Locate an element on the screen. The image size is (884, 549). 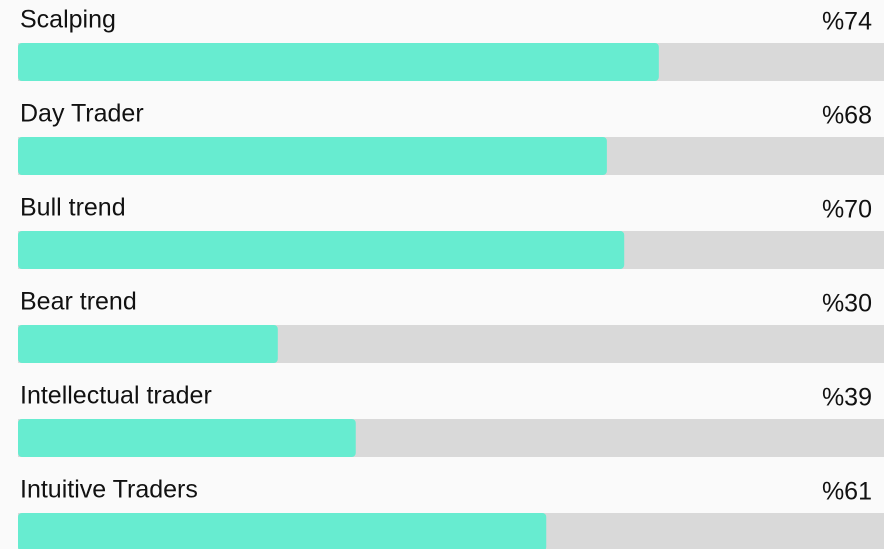
bar-label: Scalping is located at coordinates (68, 20).